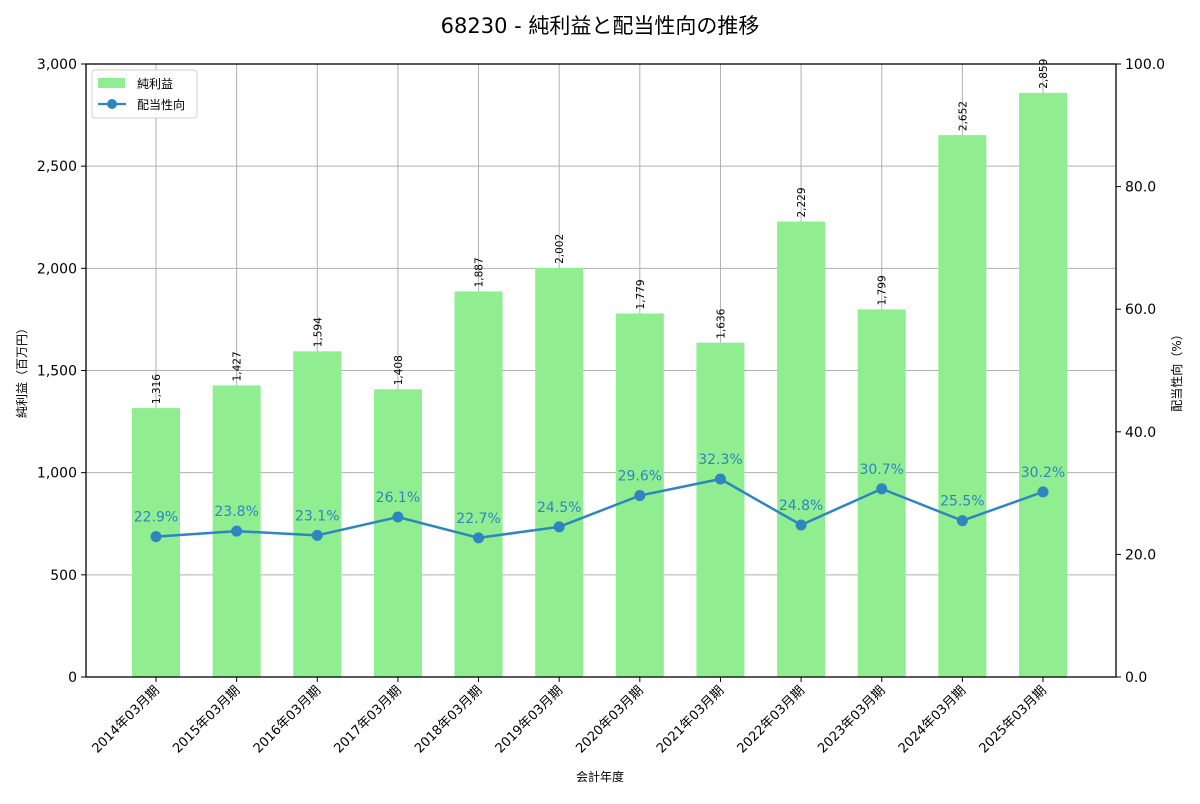  I want to click on y-left-tick-label: 0, so click(72, 678).